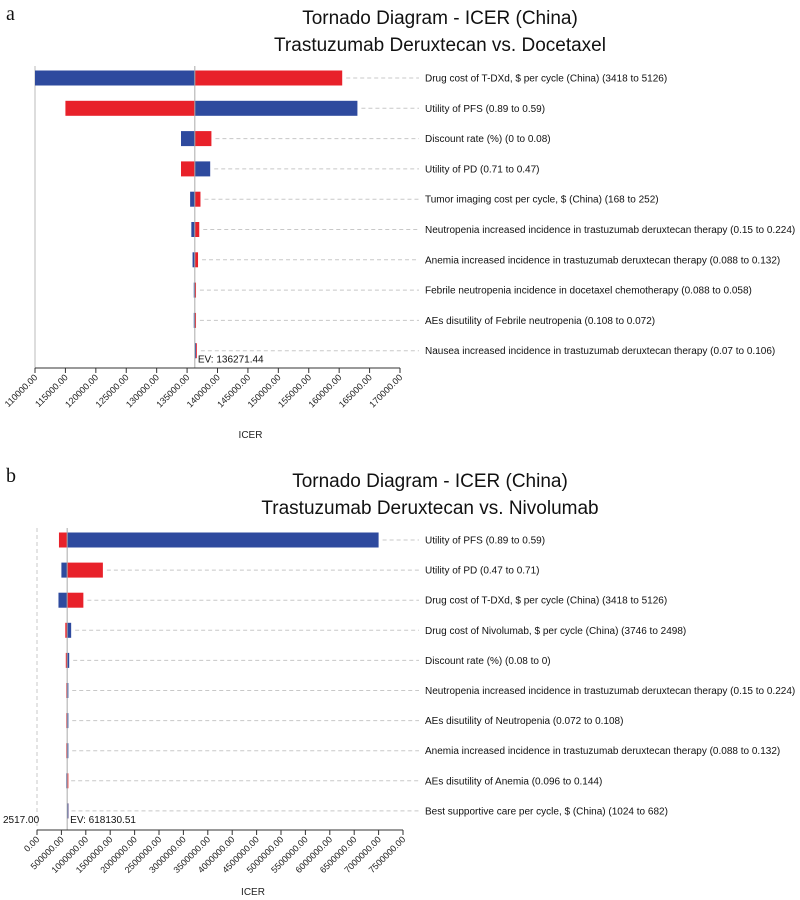  Describe the element at coordinates (103, 820) in the screenshot. I see `ev-label: EV: 618130.51` at that location.